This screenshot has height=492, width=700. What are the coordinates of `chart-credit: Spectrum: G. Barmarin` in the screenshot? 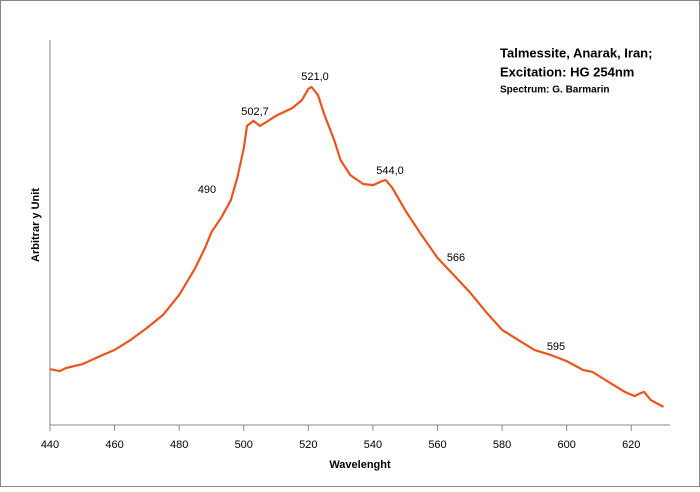 It's located at (554, 90).